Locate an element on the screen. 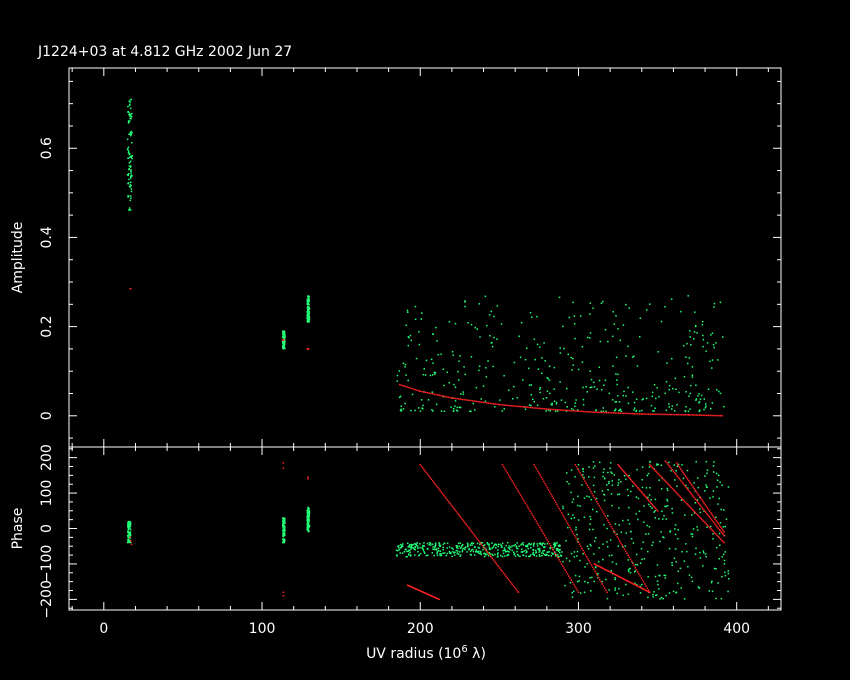 This screenshot has width=850, height=680. y-axis-label: Phase is located at coordinates (18, 529).